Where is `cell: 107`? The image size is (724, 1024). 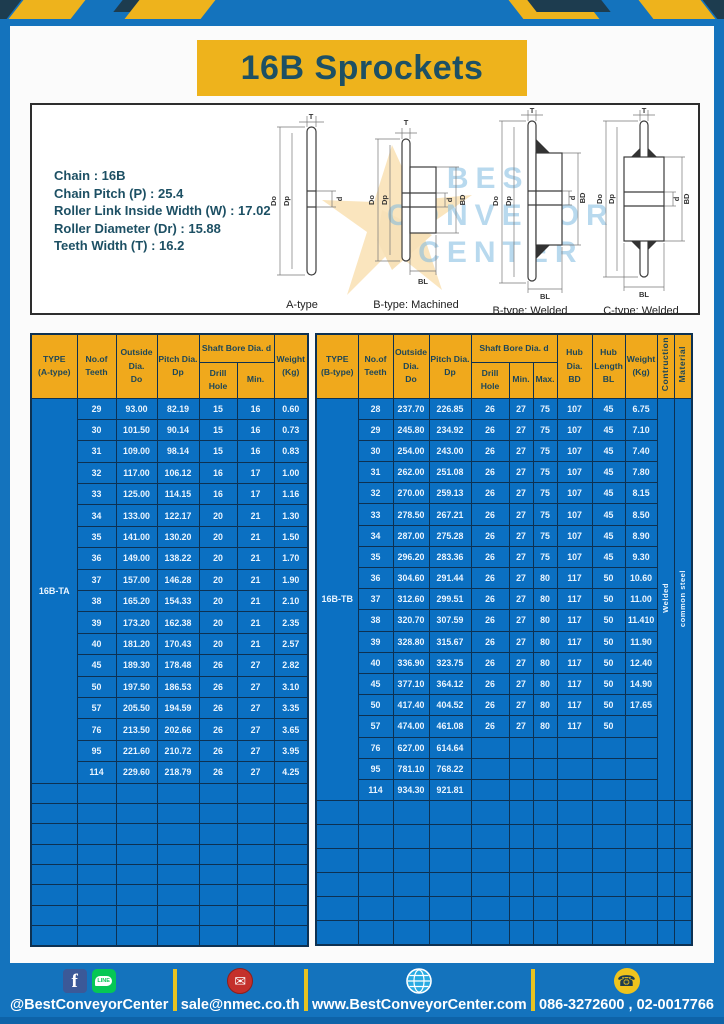
cell: 107 is located at coordinates (574, 493).